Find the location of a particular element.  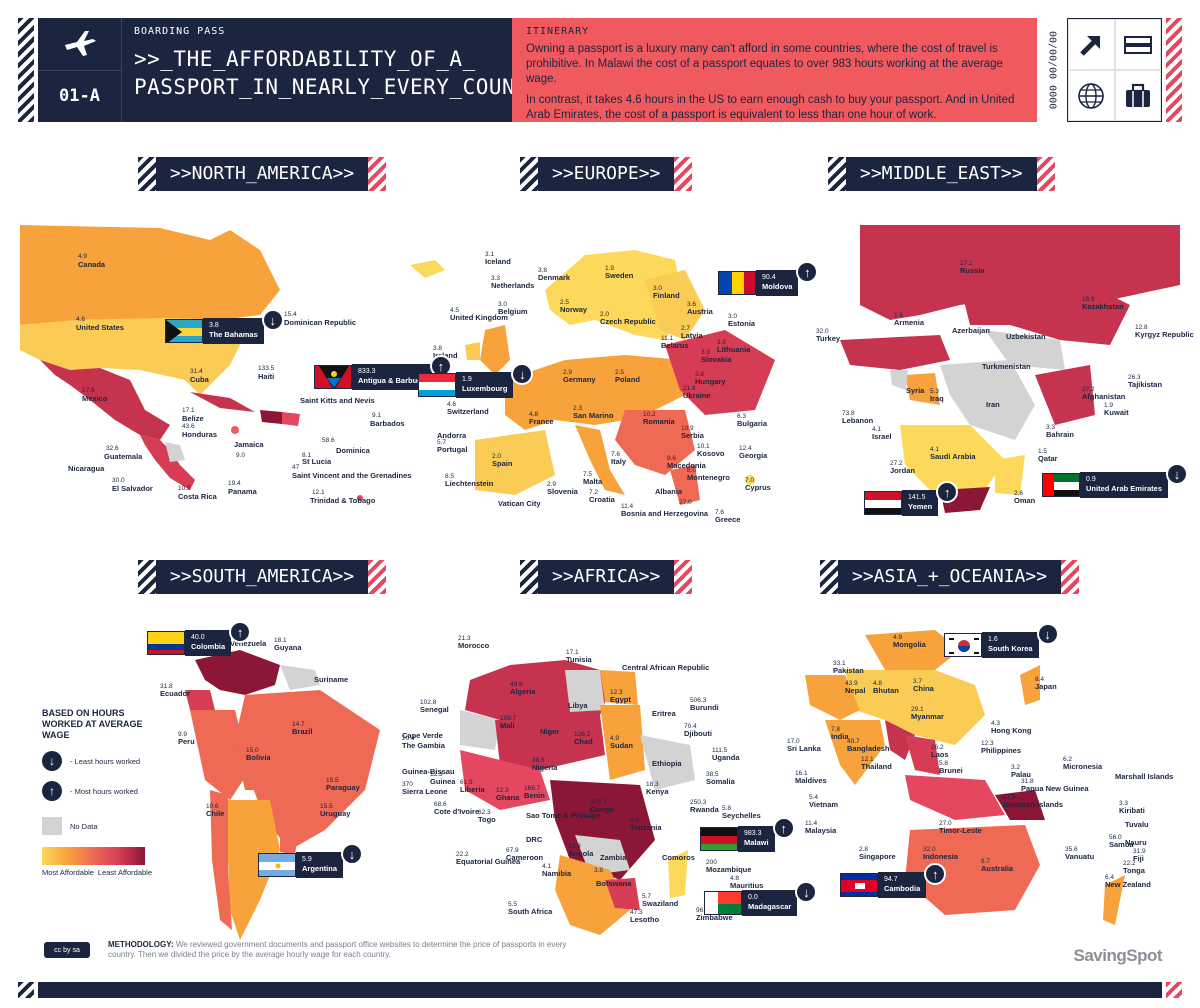

map-value-label: 6.5 is located at coordinates (634, 820).